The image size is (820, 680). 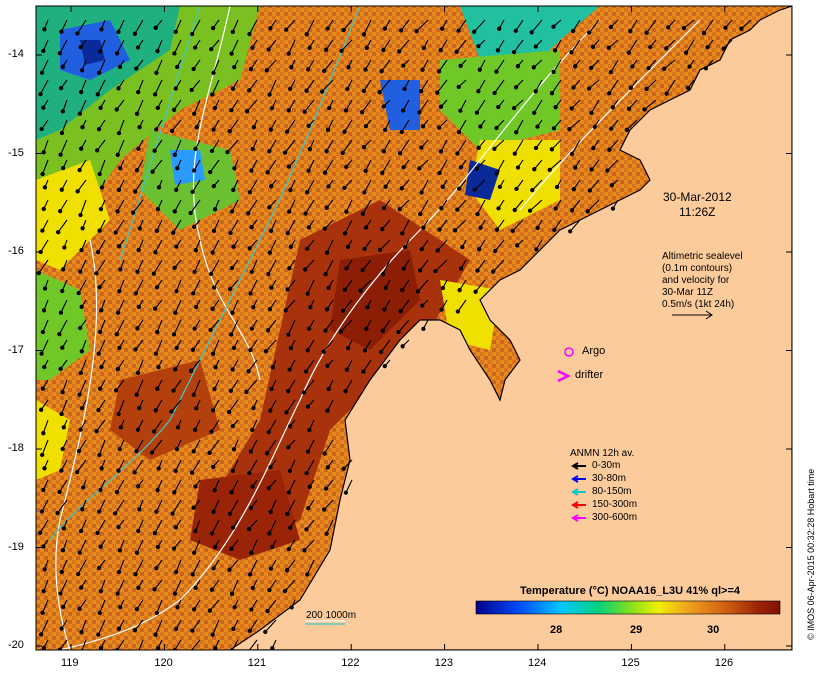 I want to click on longitude-tick-label: 121, so click(x=257, y=663).